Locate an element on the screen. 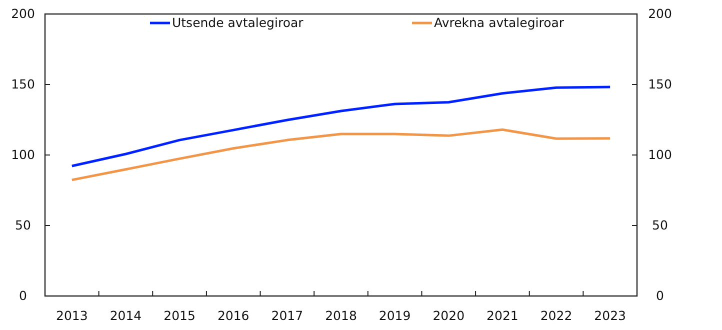  x-tick-label: 2016 is located at coordinates (233, 315).